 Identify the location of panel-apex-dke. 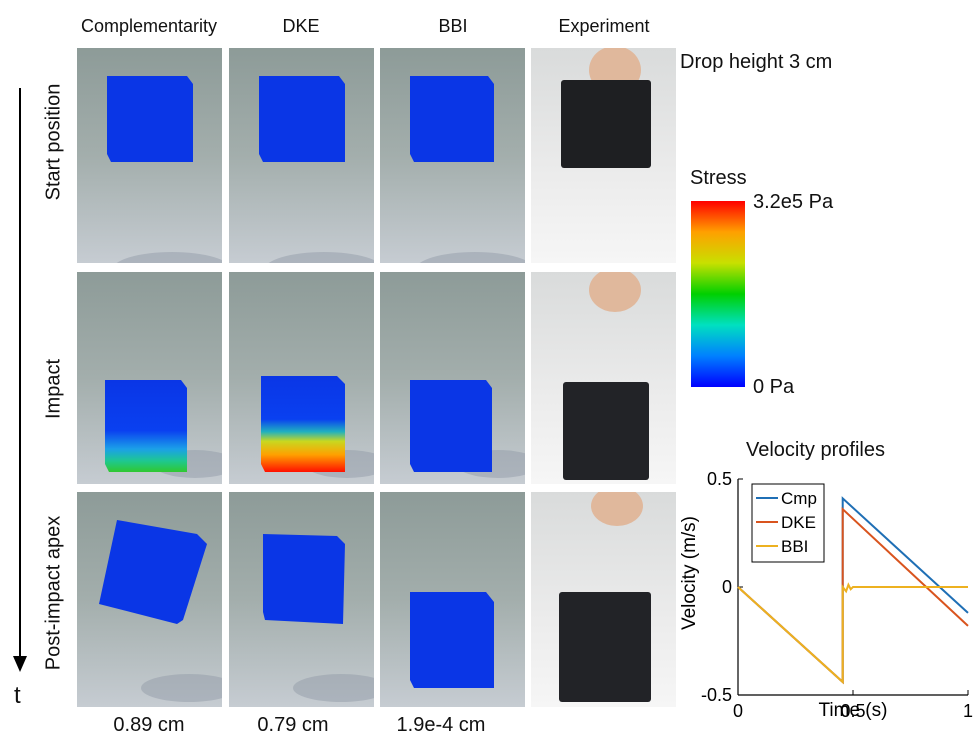
(301, 599).